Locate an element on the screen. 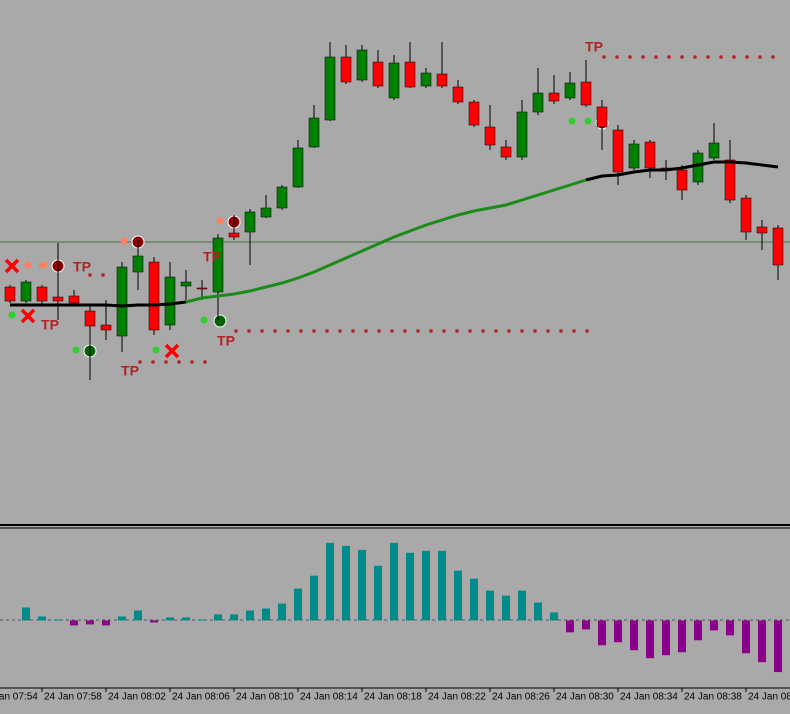 The image size is (790, 714). x-tick-label: 24 Jan 08:18 is located at coordinates (393, 697).